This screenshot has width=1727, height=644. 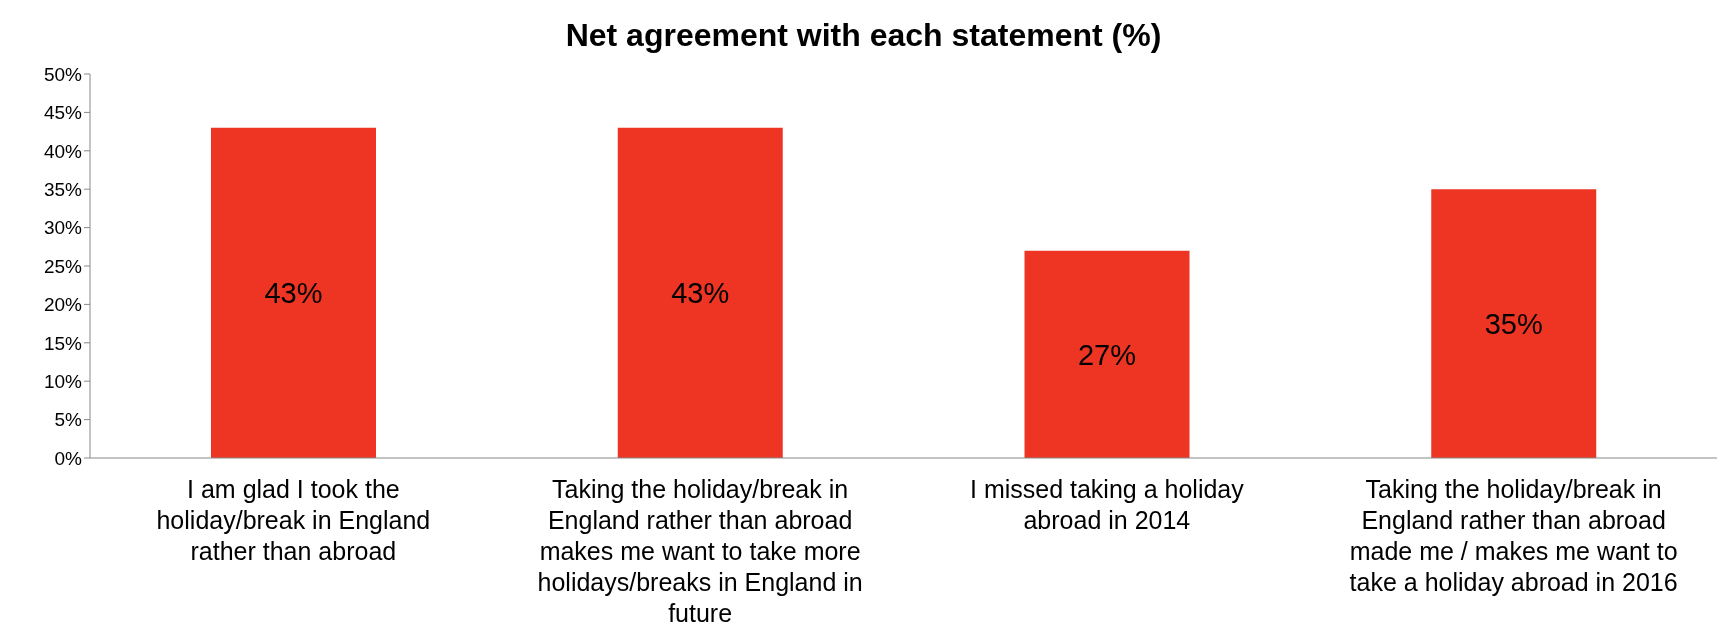 I want to click on y-tick-label: 10%, so click(x=63, y=381).